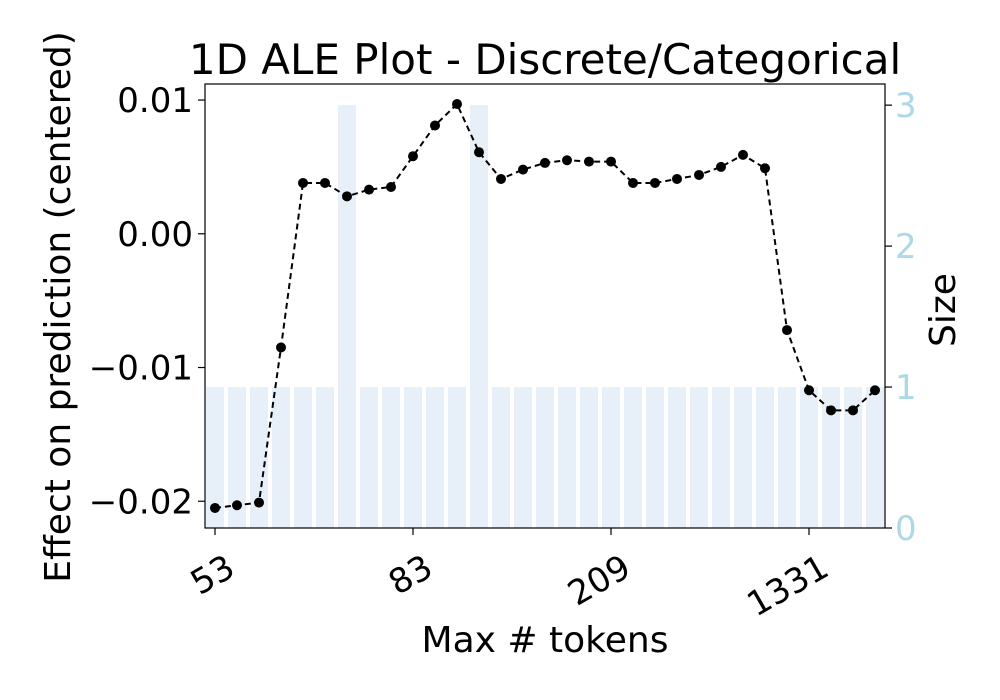 Image resolution: width=1000 pixels, height=700 pixels. Describe the element at coordinates (906, 529) in the screenshot. I see `y2-tick-label: 0` at that location.